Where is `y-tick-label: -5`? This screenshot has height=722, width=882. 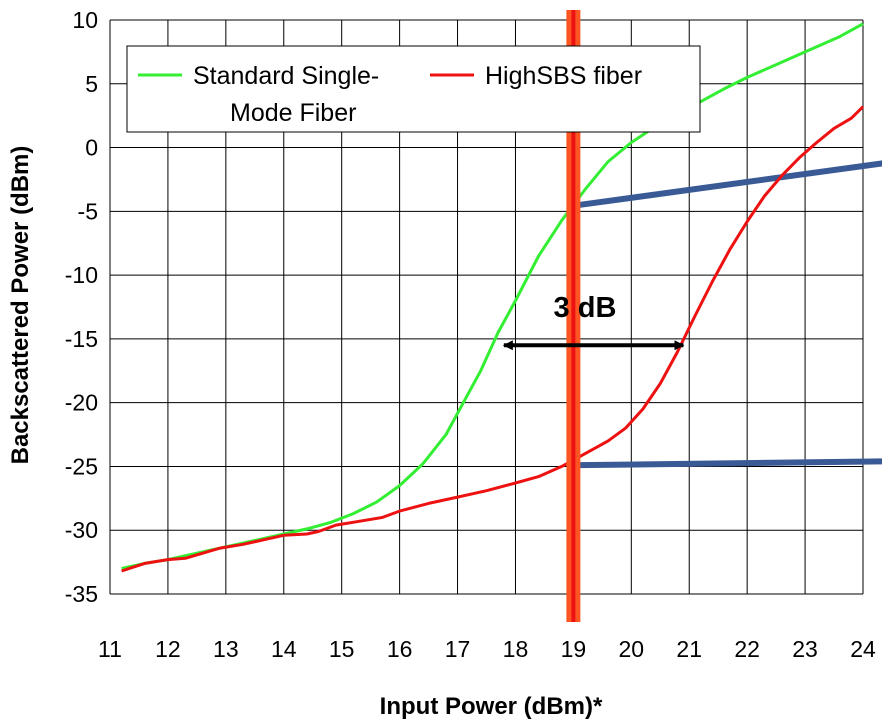 y-tick-label: -5 is located at coordinates (88, 211).